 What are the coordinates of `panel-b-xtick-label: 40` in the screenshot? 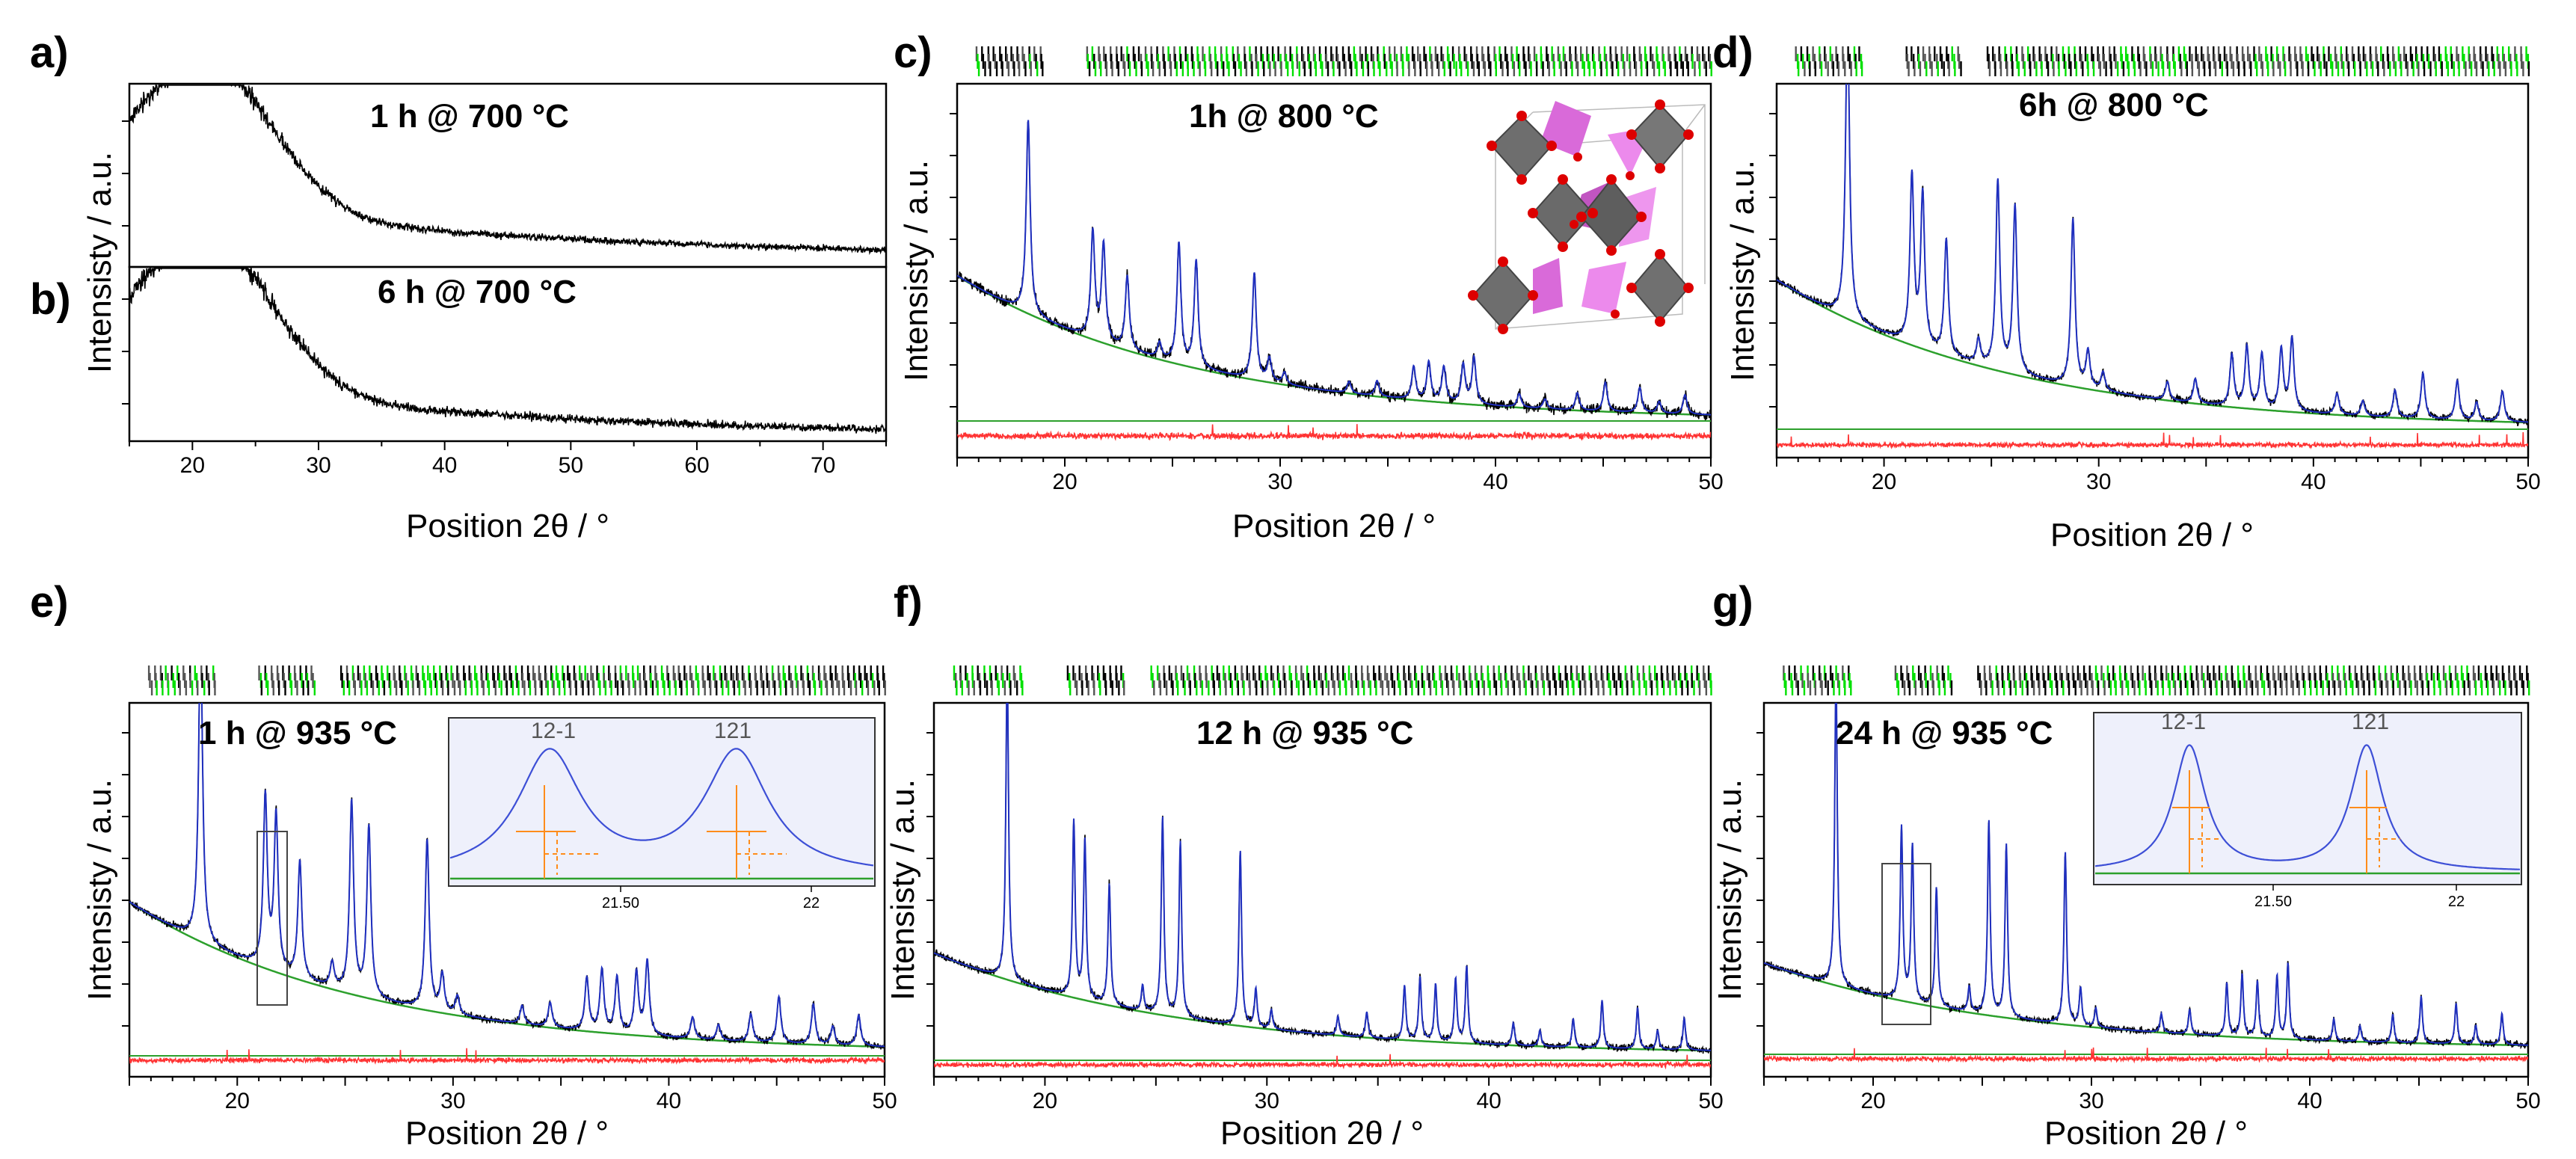 It's located at (444, 465).